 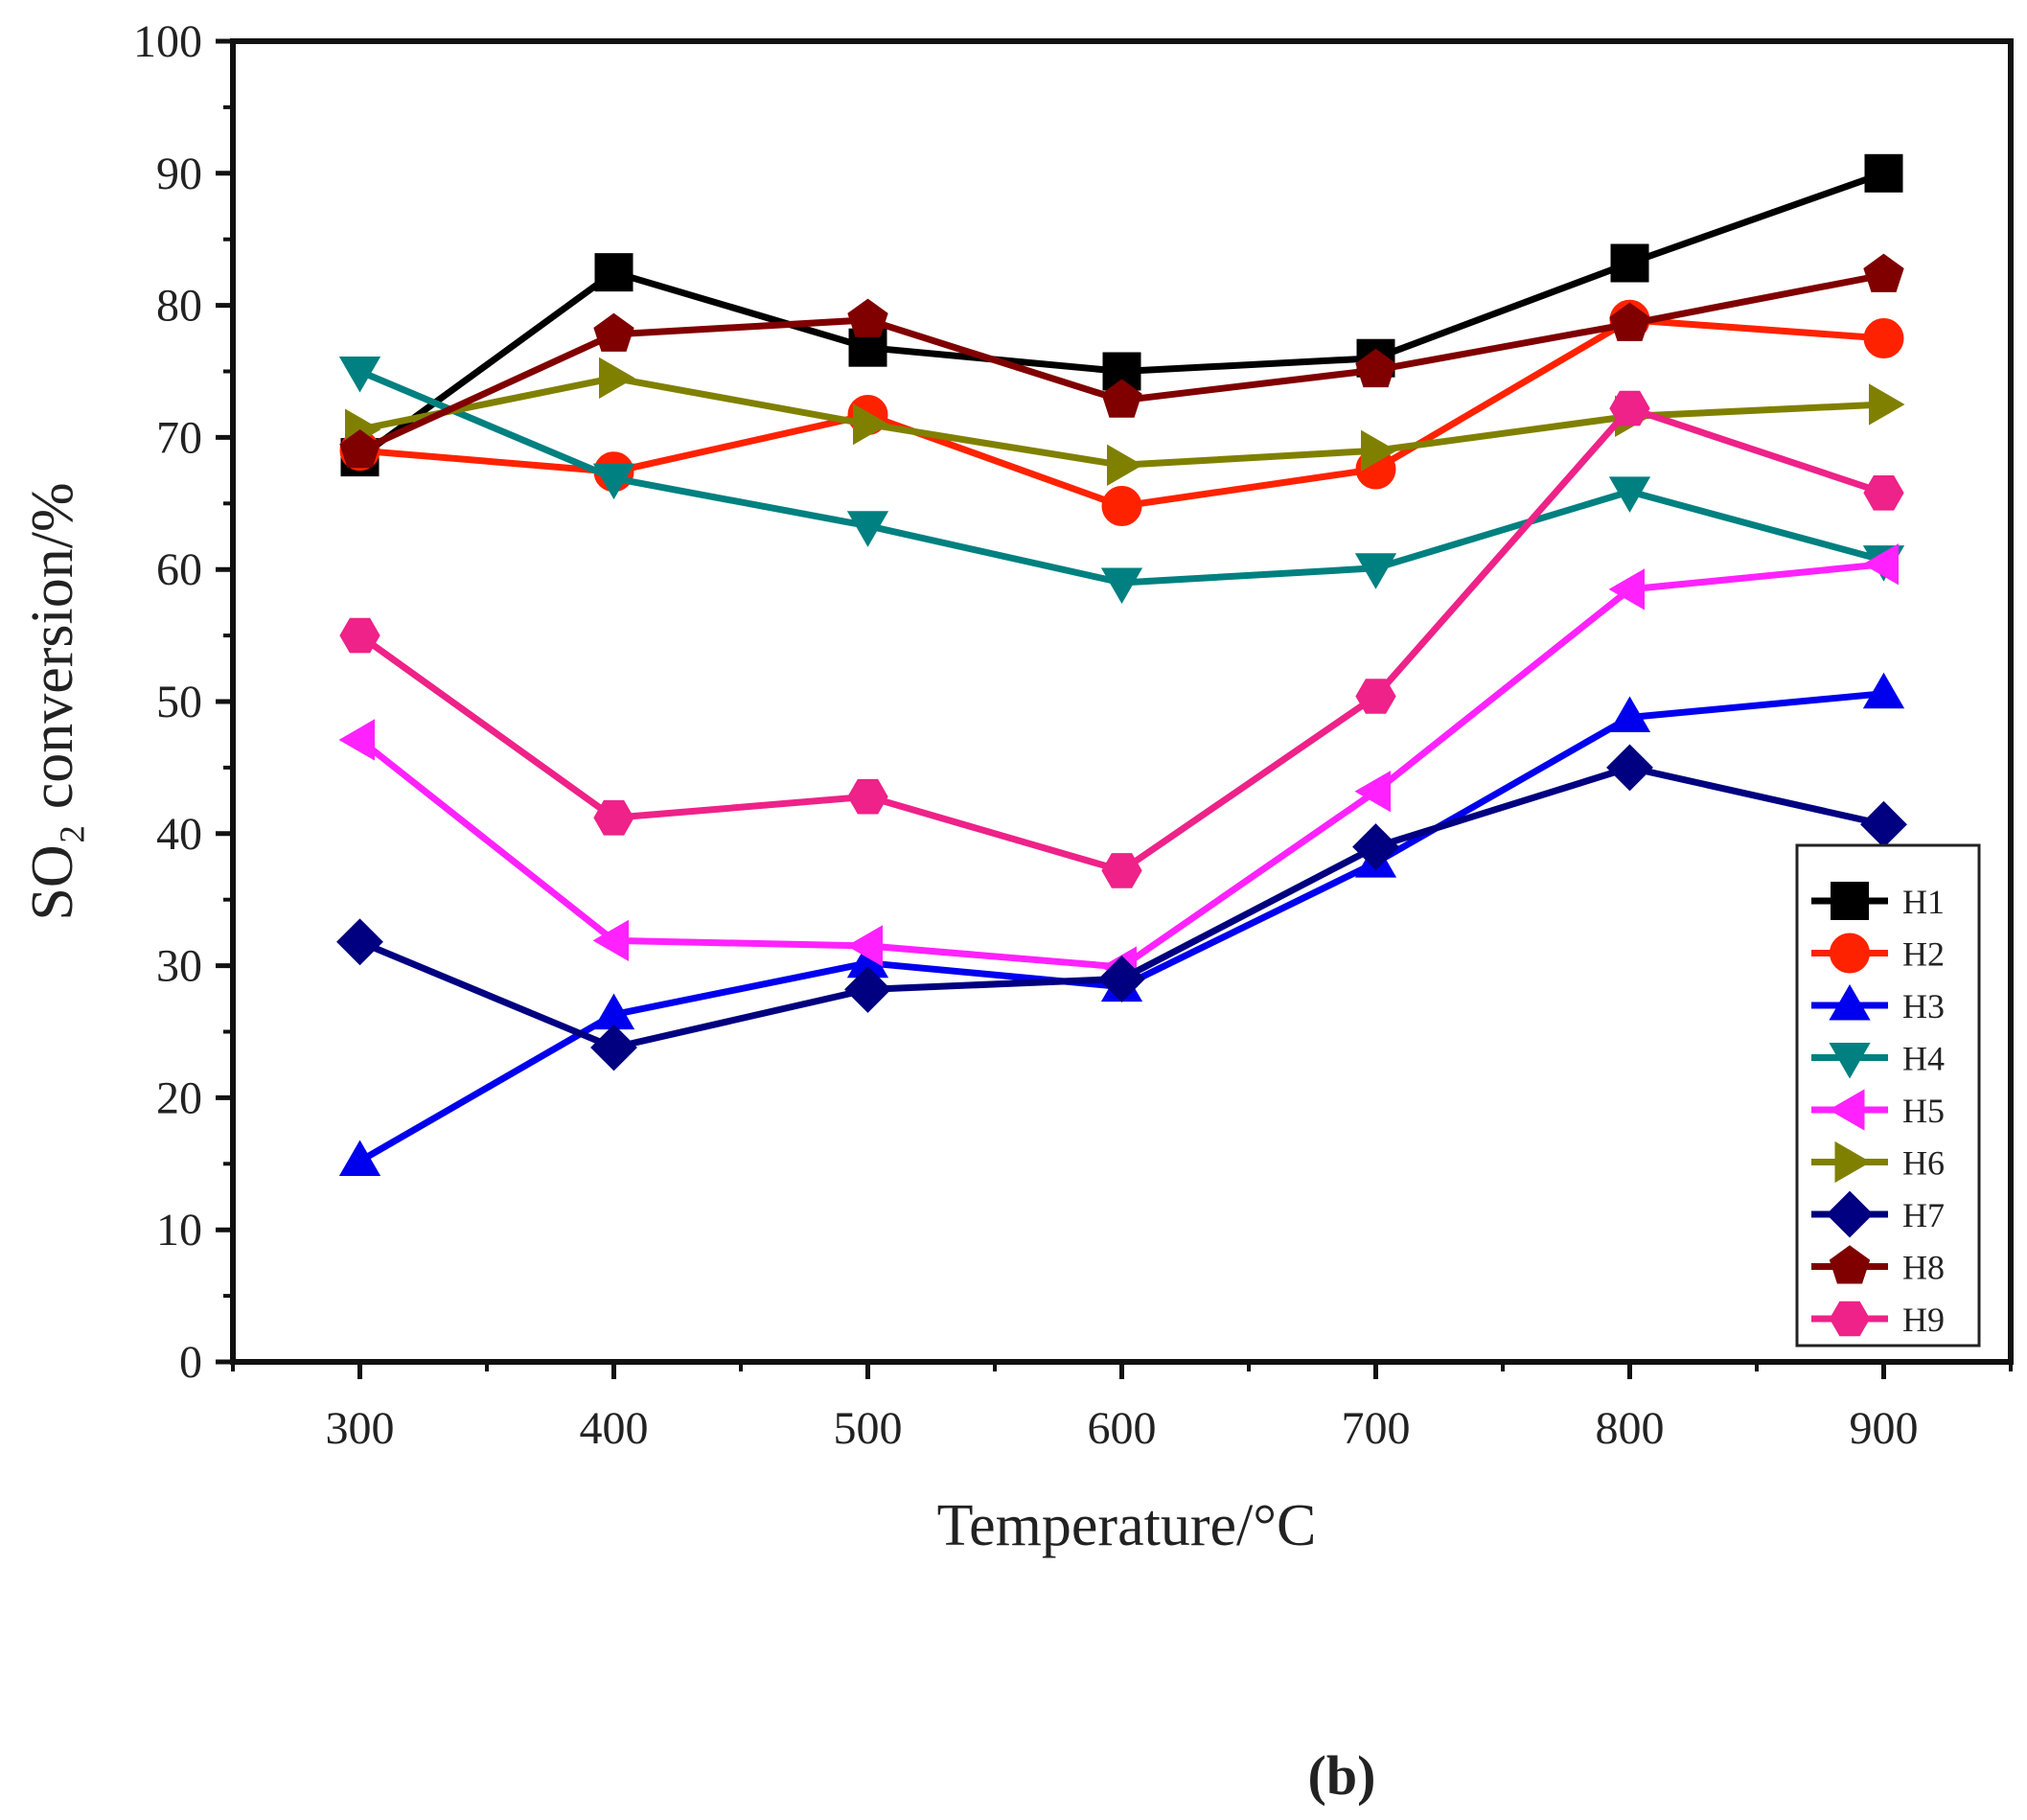 I want to click on legend-box, so click(x=1888, y=1095).